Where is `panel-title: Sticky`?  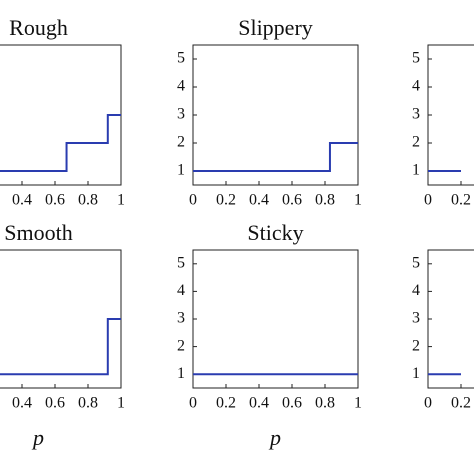 panel-title: Sticky is located at coordinates (275, 232).